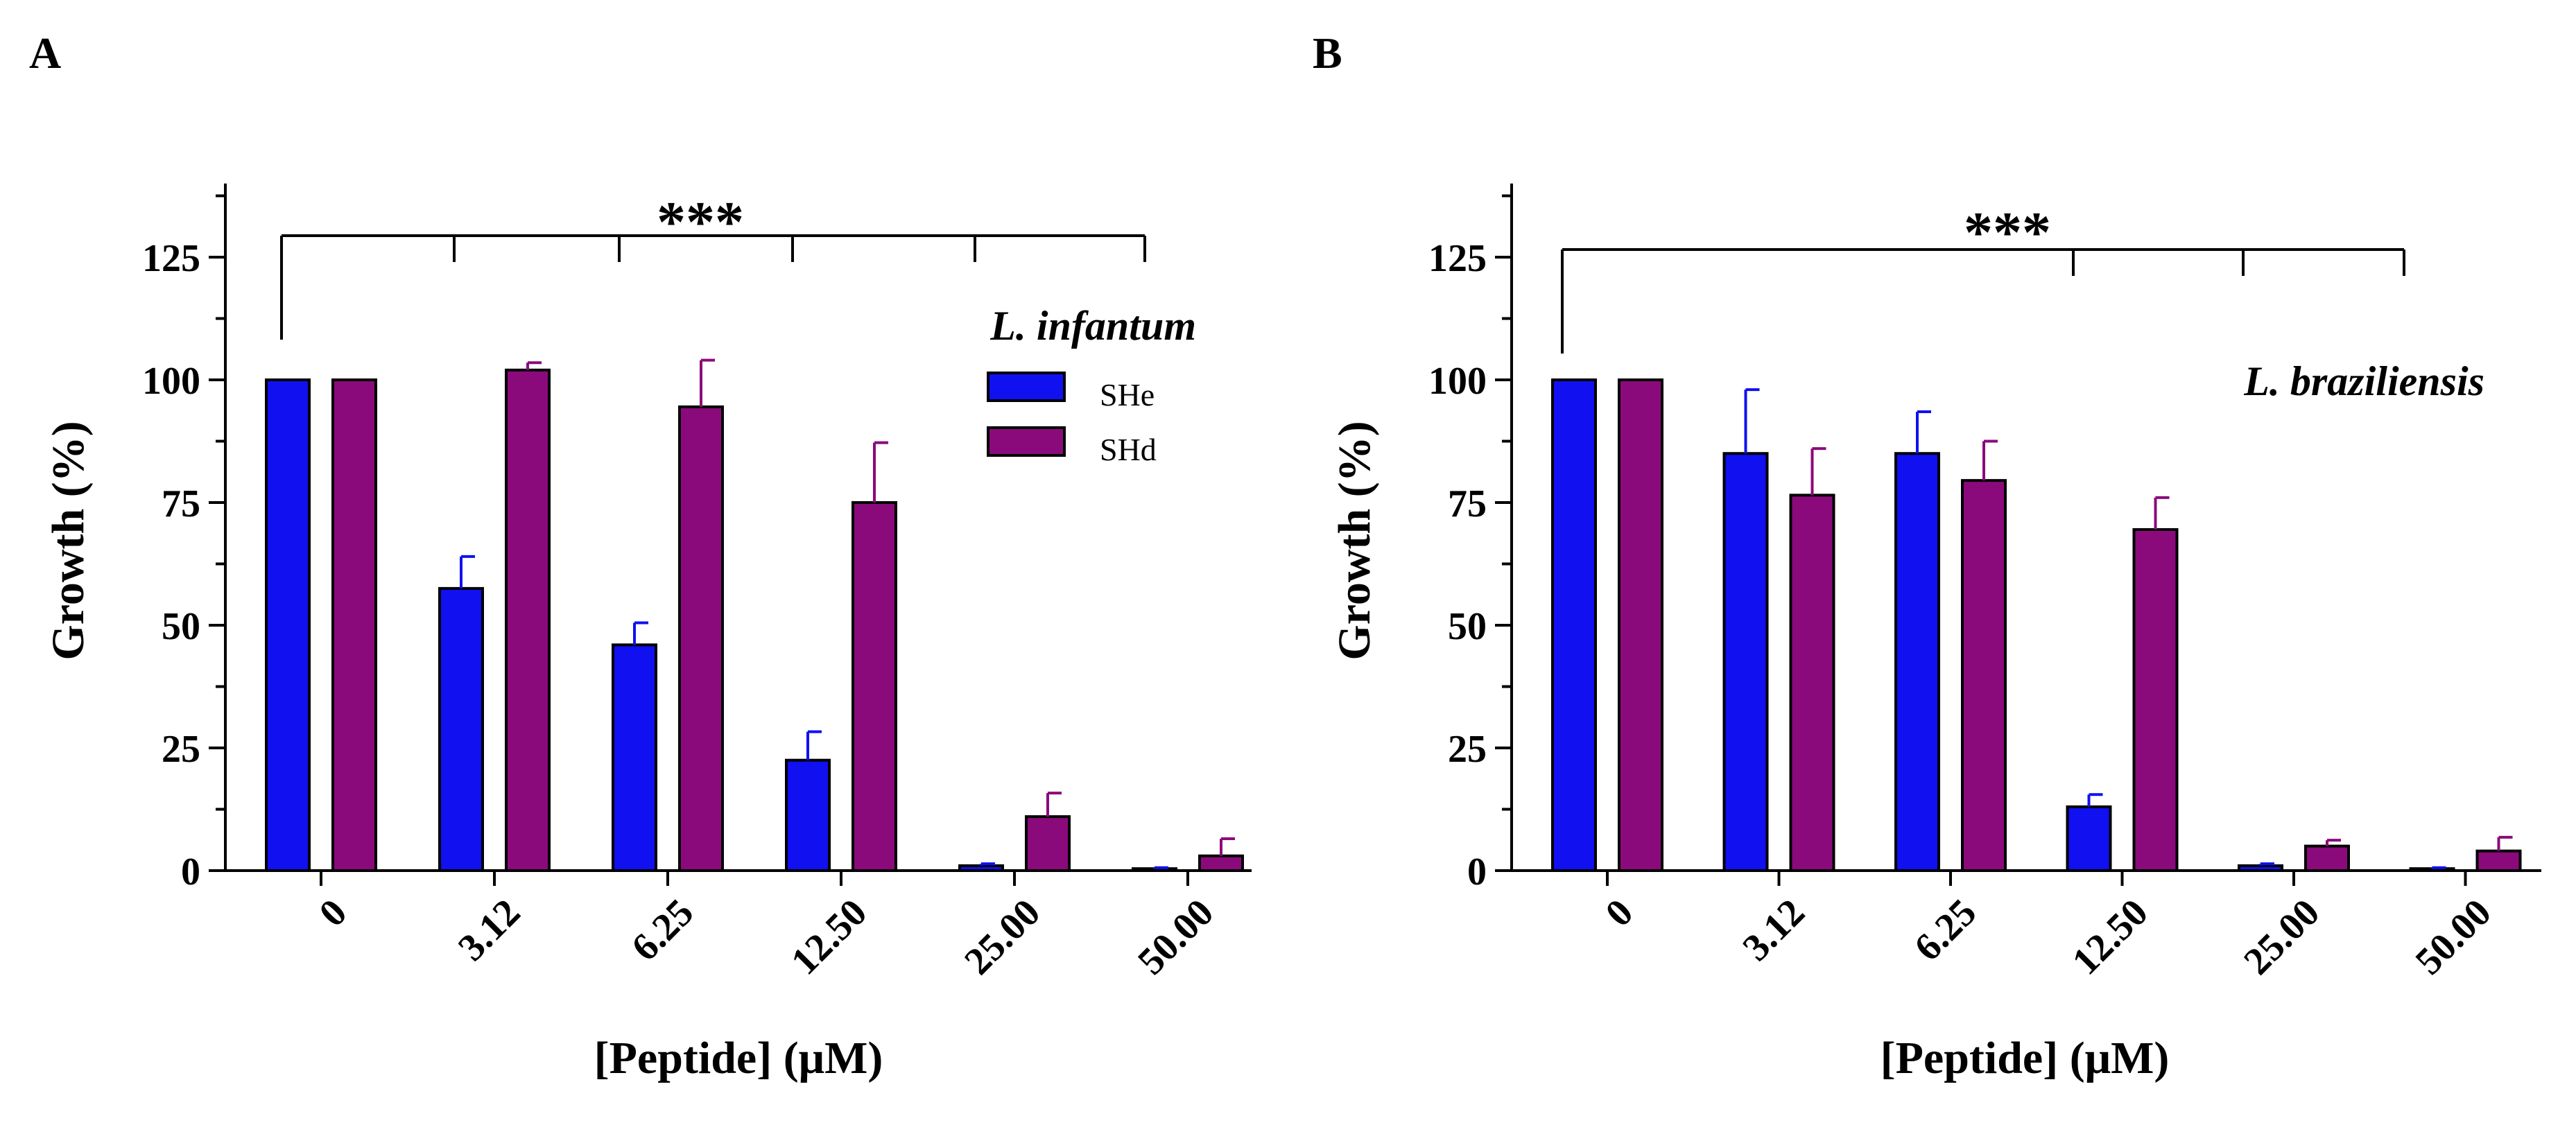 This screenshot has width=2576, height=1125. Describe the element at coordinates (1127, 395) in the screenshot. I see `legend-label: SHe` at that location.